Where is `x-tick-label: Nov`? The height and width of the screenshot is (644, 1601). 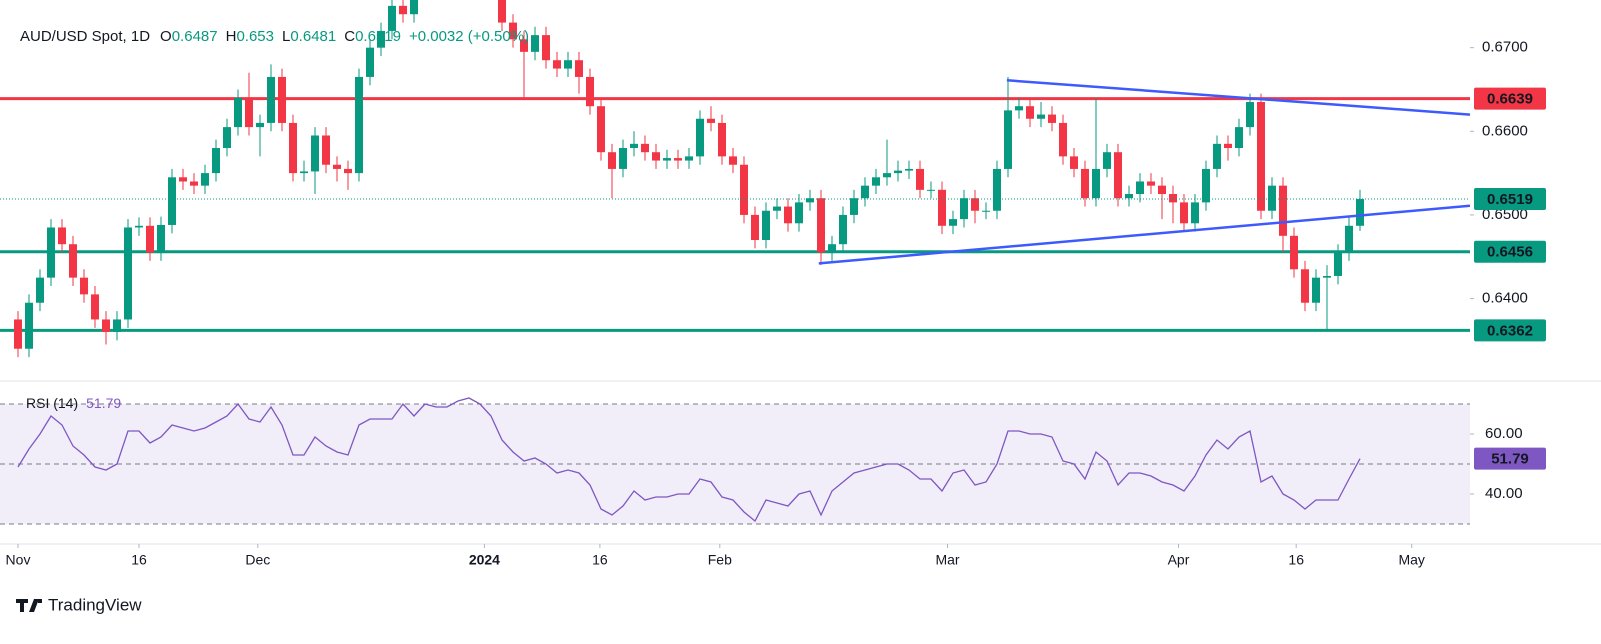
x-tick-label: Nov is located at coordinates (18, 560).